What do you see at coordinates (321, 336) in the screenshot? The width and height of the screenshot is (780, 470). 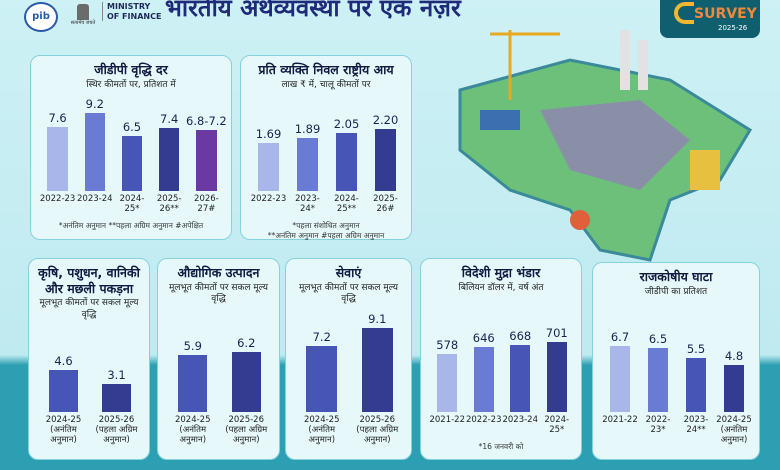 I see `value-label: 7.2` at bounding box center [321, 336].